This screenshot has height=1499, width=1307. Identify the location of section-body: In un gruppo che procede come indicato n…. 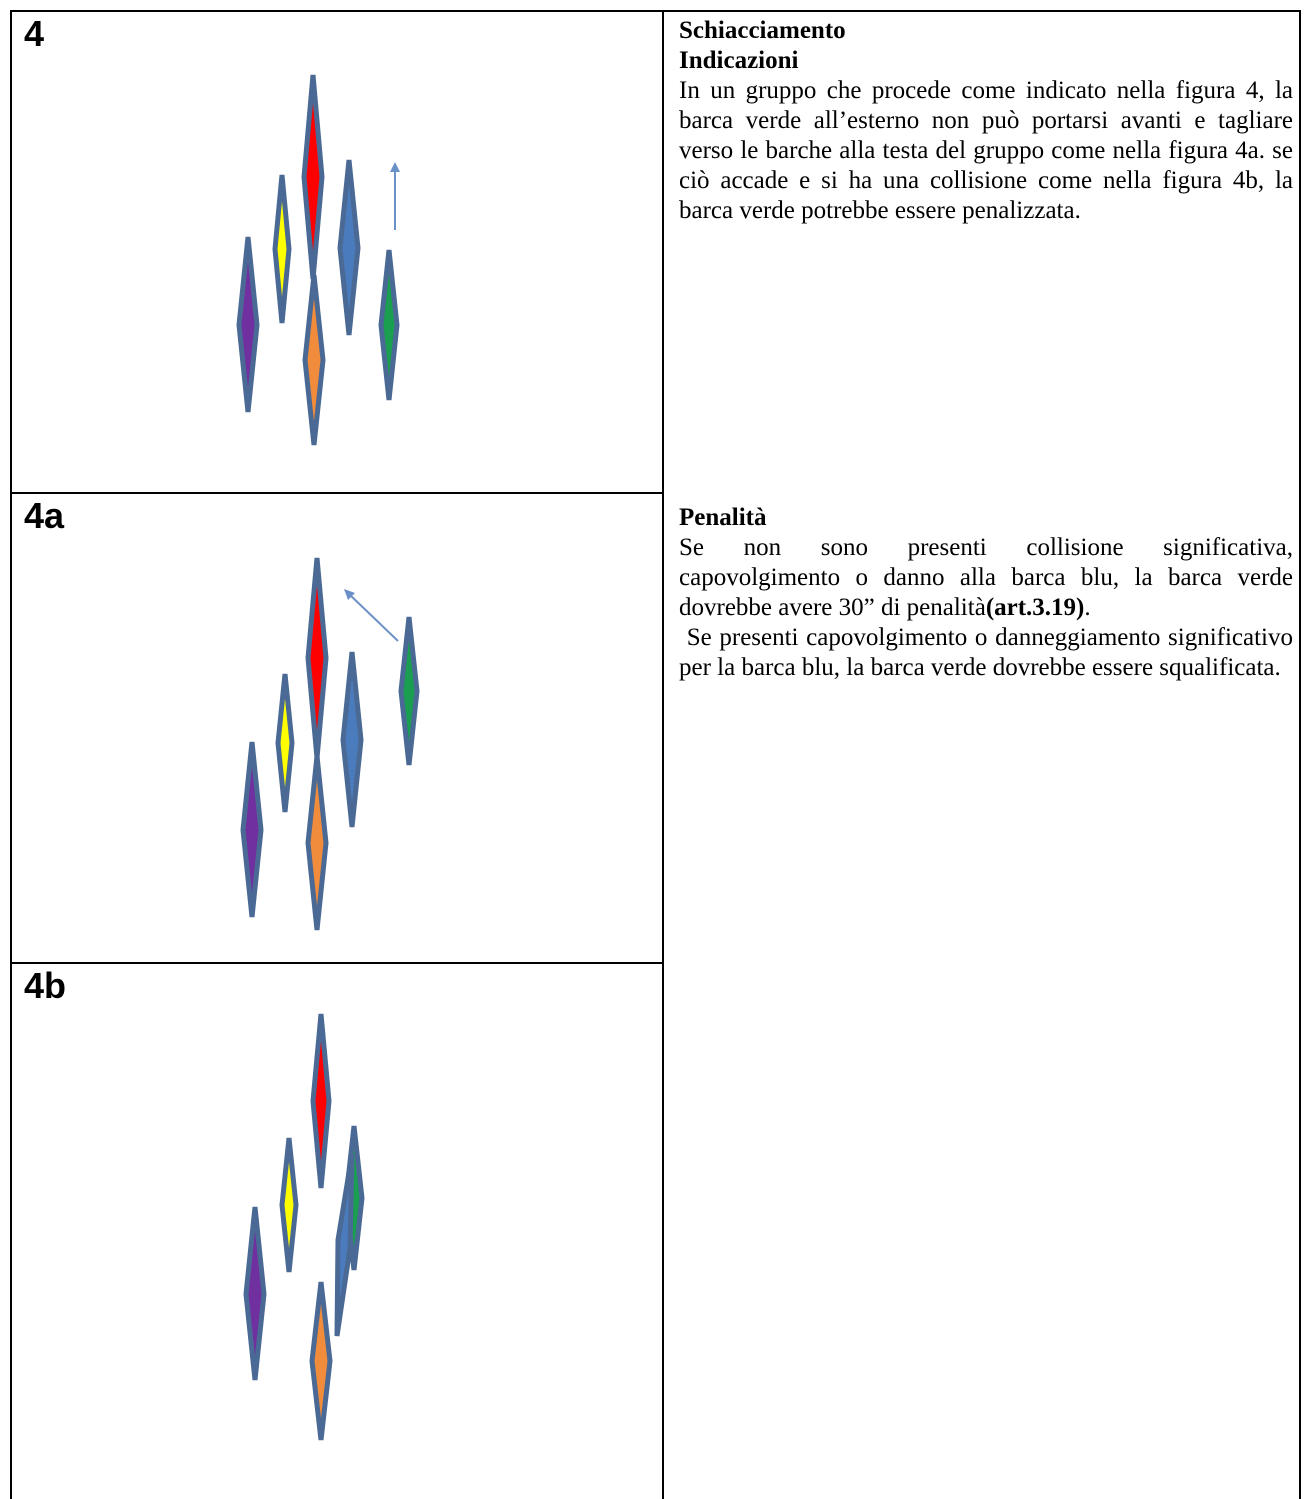
(986, 150).